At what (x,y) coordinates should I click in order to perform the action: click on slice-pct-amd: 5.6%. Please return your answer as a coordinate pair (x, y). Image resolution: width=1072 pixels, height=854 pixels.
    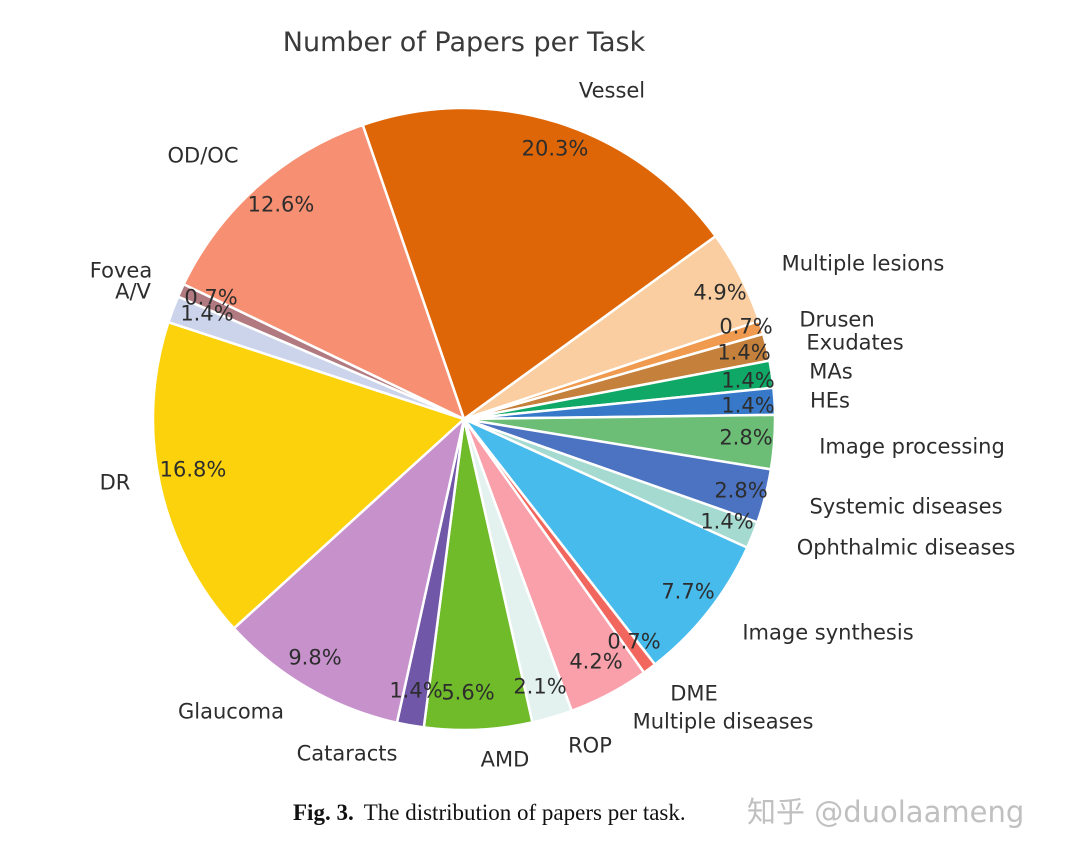
    Looking at the image, I should click on (467, 692).